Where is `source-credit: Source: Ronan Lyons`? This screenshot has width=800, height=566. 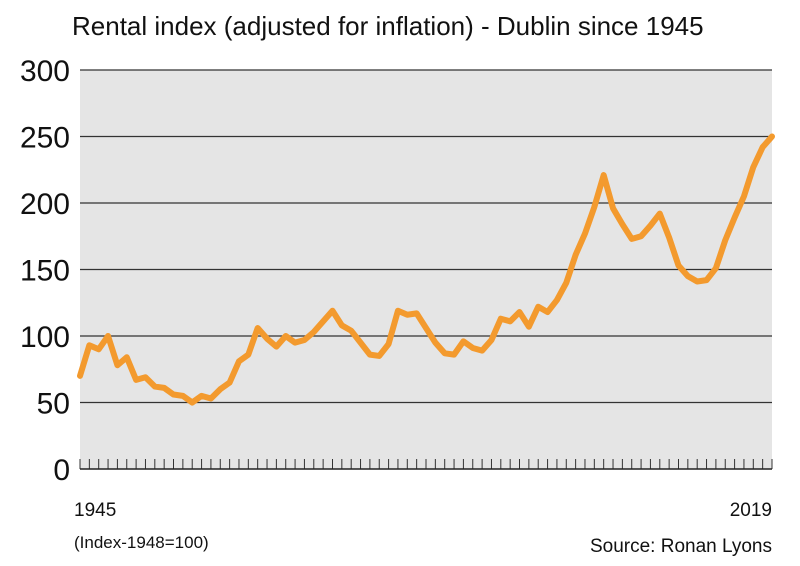 source-credit: Source: Ronan Lyons is located at coordinates (681, 546).